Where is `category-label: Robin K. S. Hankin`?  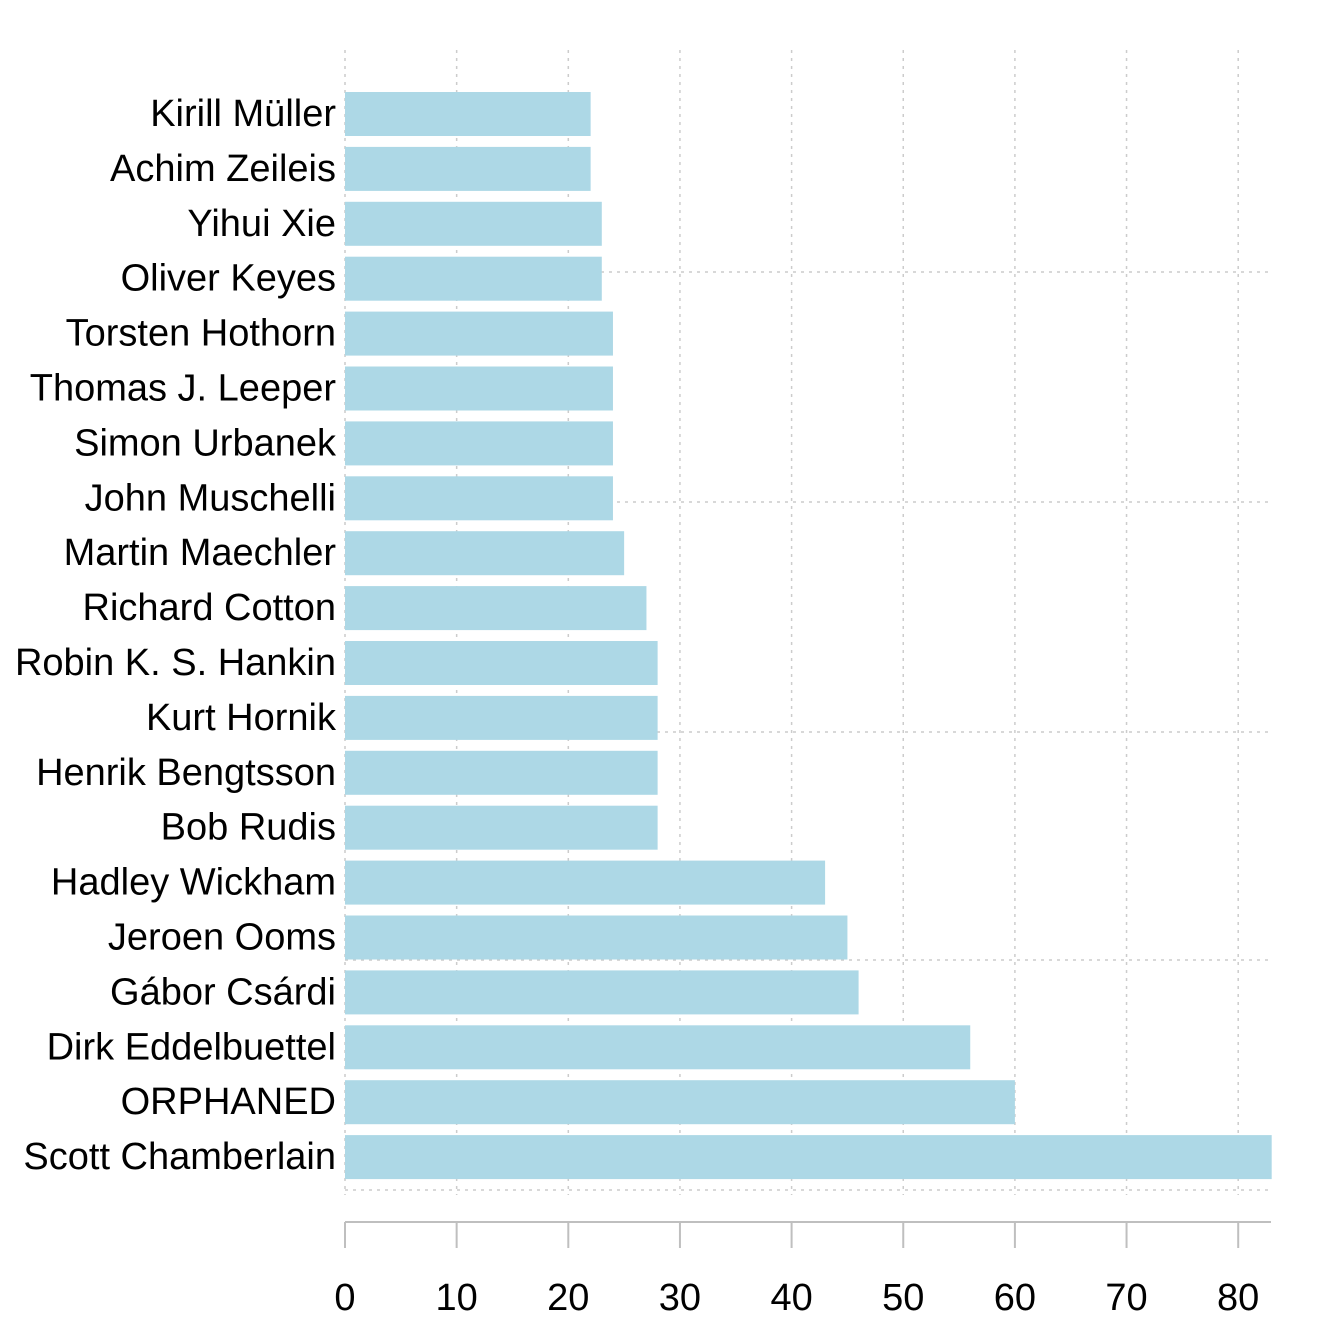 category-label: Robin K. S. Hankin is located at coordinates (175, 663).